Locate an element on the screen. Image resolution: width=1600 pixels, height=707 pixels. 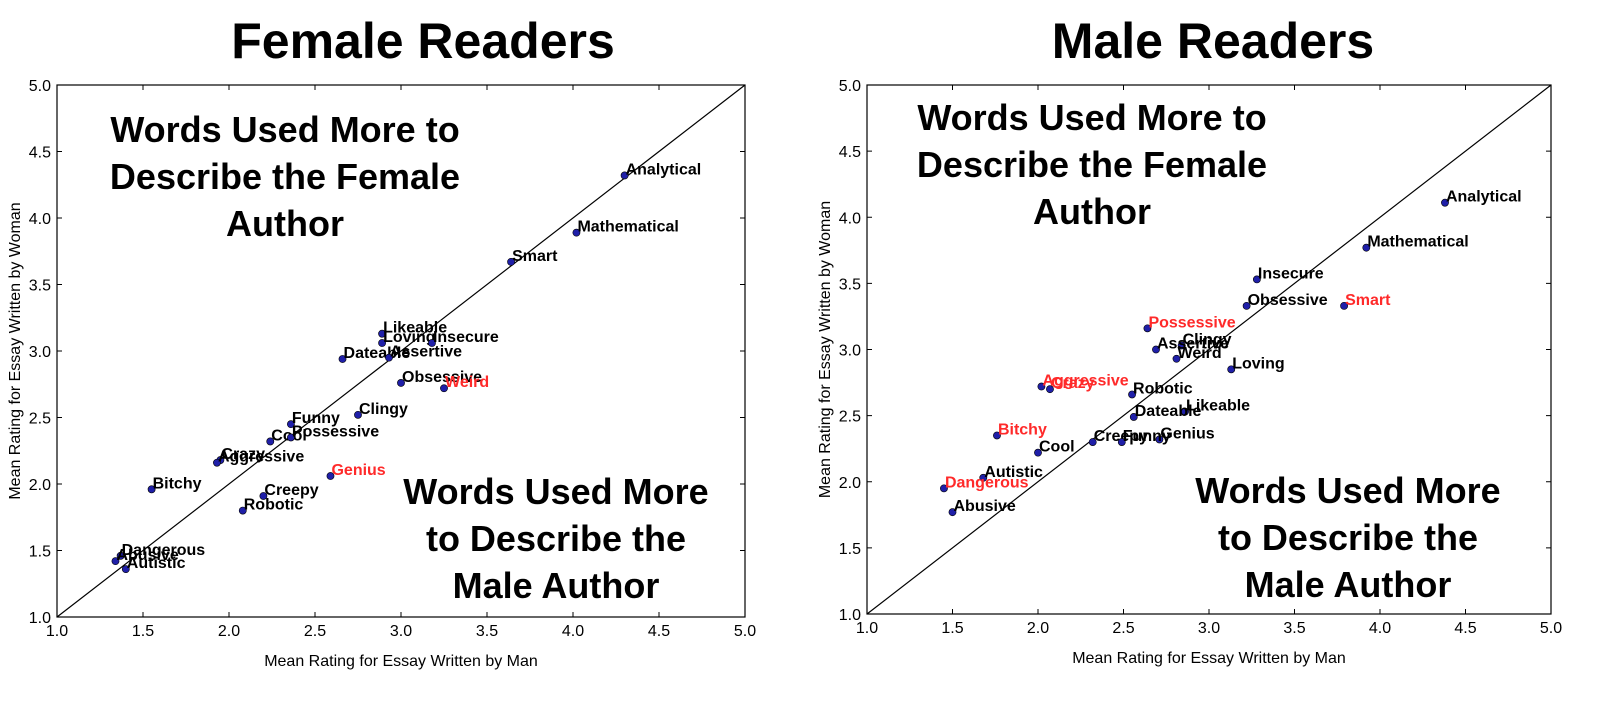
chart1-point-abusive is located at coordinates (952, 512).